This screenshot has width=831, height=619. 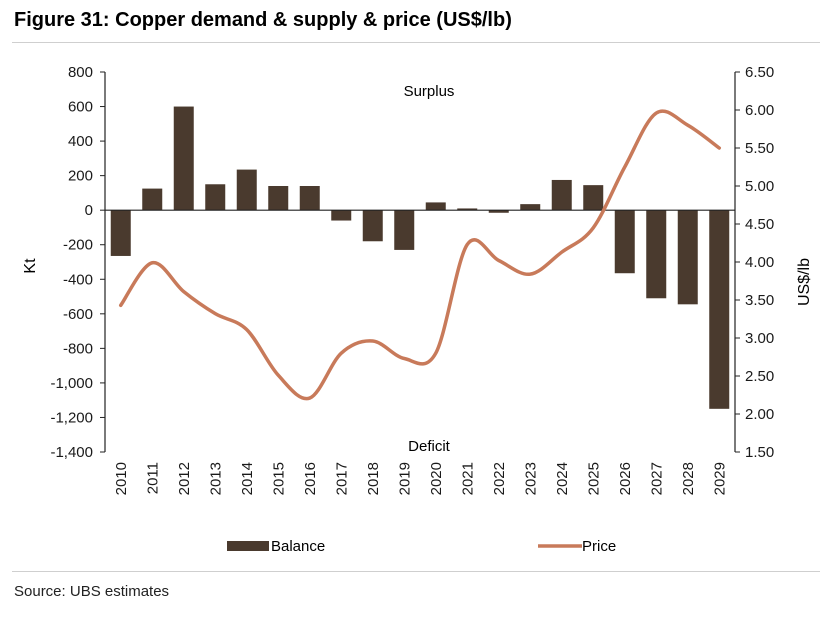 I want to click on title-divider, so click(x=416, y=42).